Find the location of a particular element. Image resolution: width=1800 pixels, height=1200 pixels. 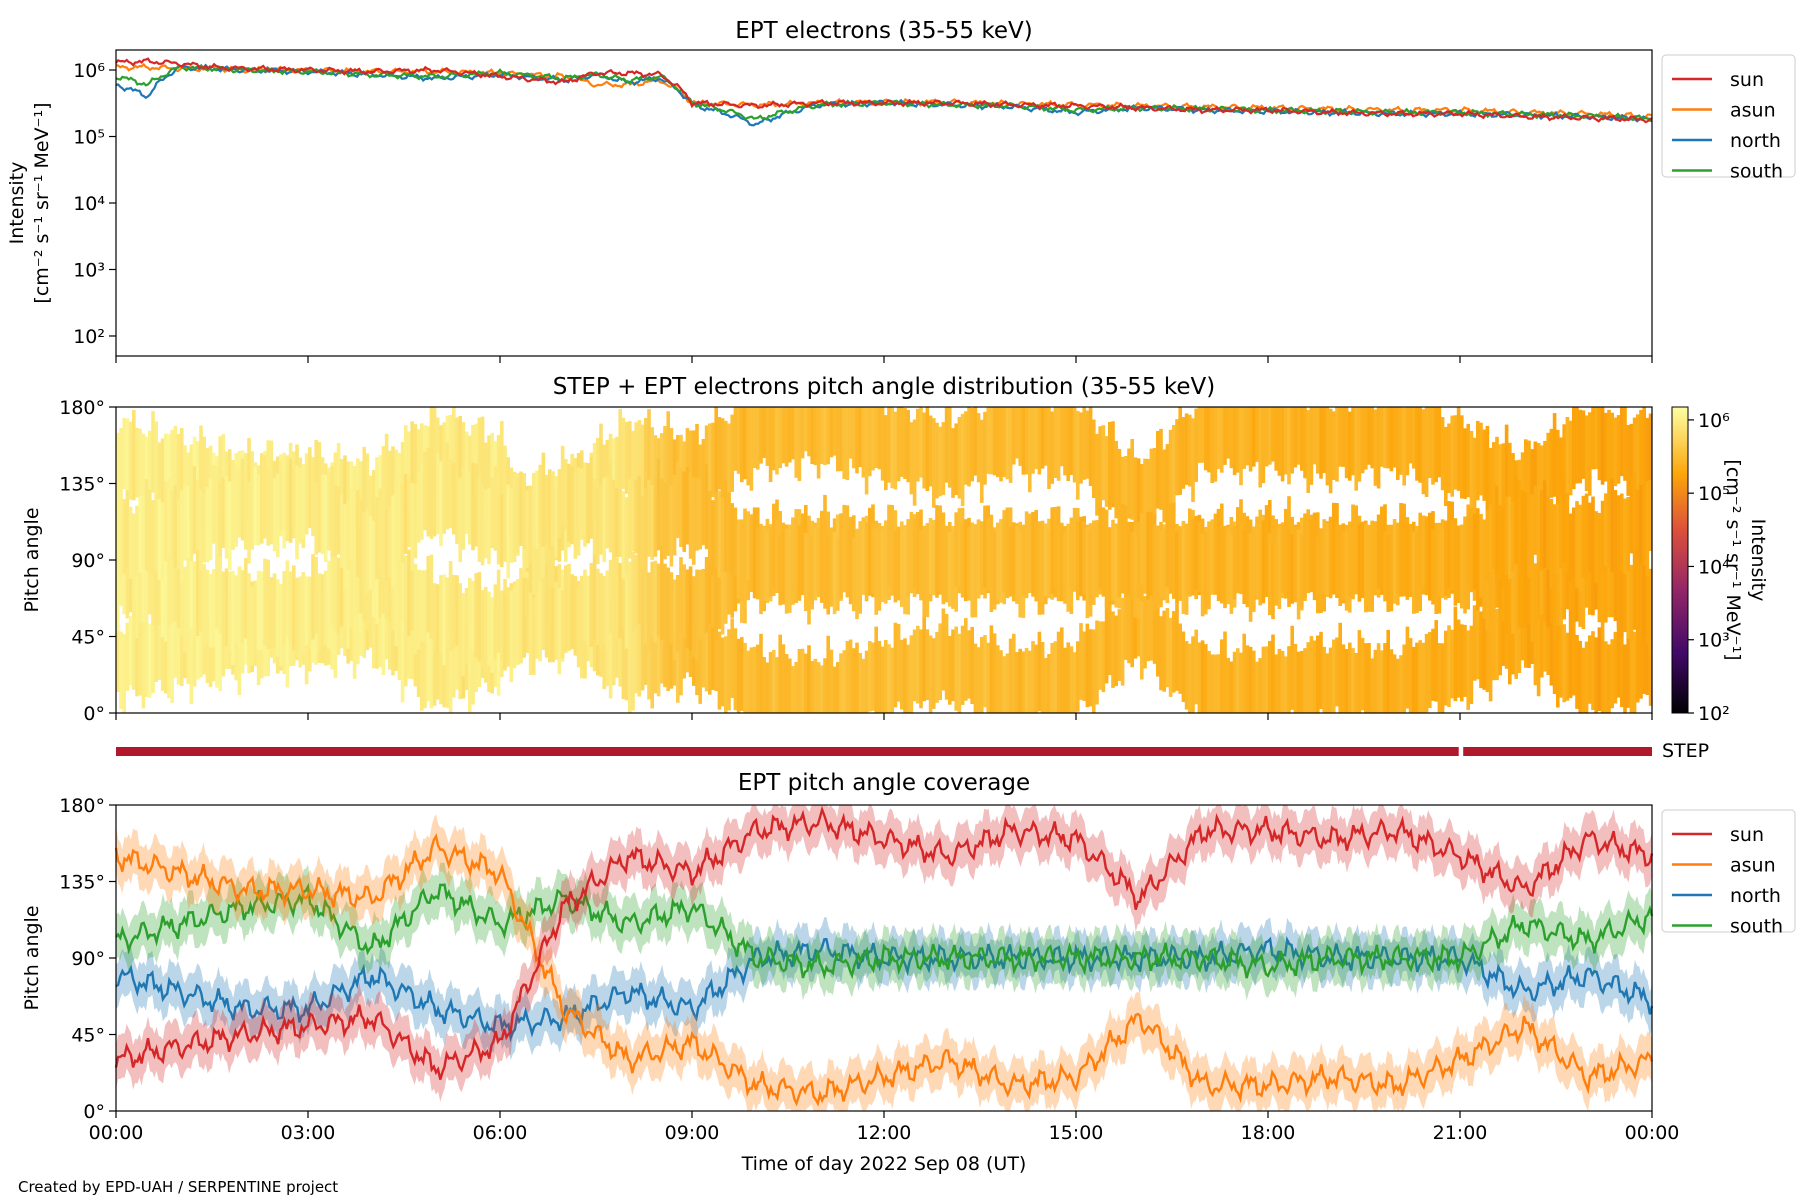

y-tick-label: 180° is located at coordinates (82, 408).